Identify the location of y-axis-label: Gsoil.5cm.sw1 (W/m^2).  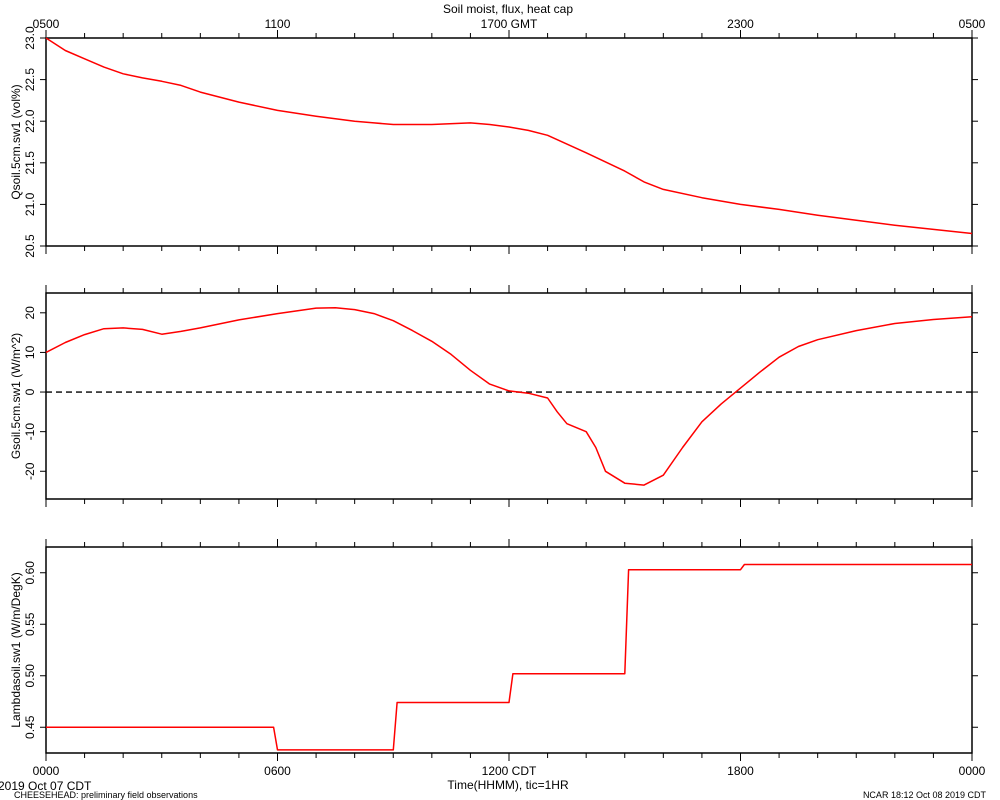
(16, 396).